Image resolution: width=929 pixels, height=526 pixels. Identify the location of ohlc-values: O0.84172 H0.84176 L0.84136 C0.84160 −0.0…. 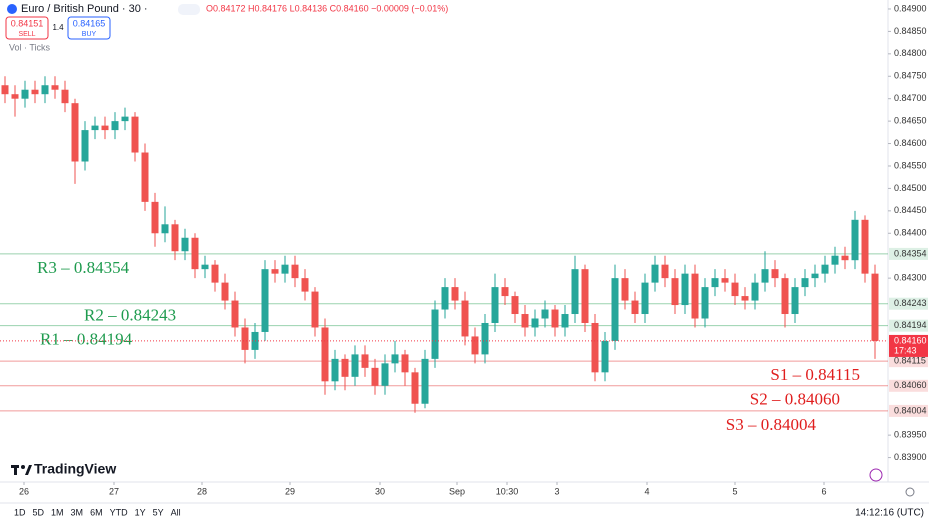
(327, 8).